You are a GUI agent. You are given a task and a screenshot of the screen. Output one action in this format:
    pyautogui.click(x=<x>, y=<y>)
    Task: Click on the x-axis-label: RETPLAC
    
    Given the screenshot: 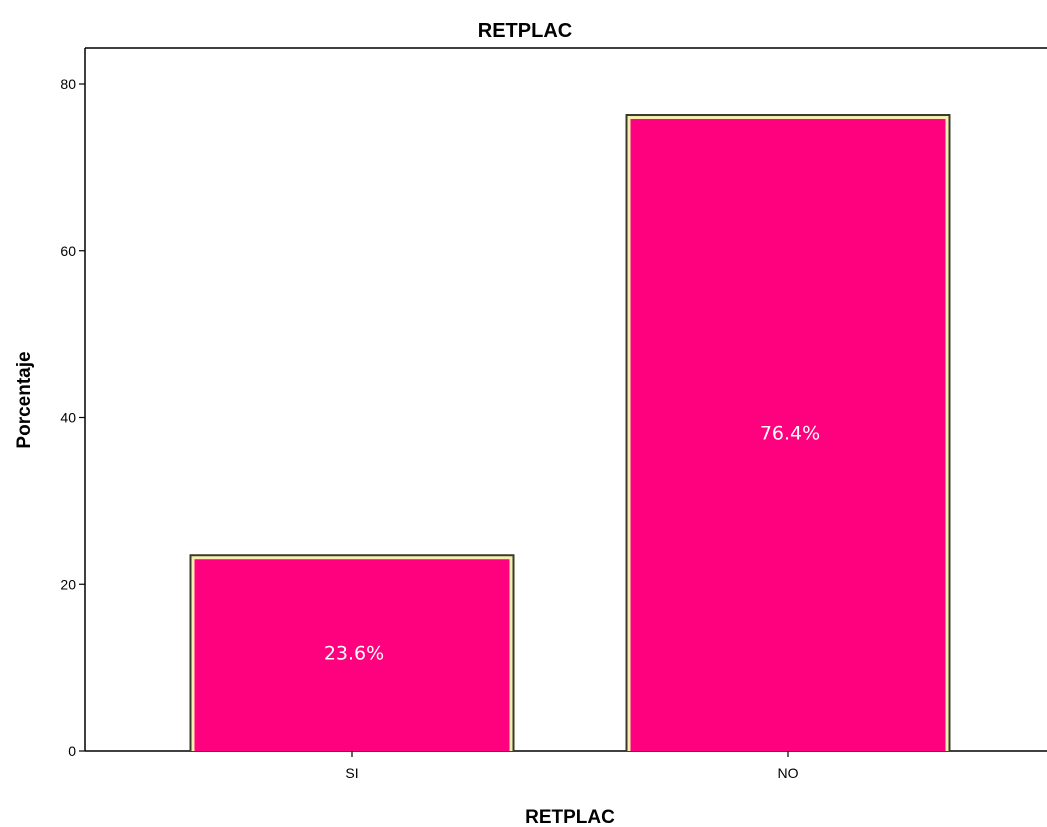 What is the action you would take?
    pyautogui.click(x=570, y=817)
    